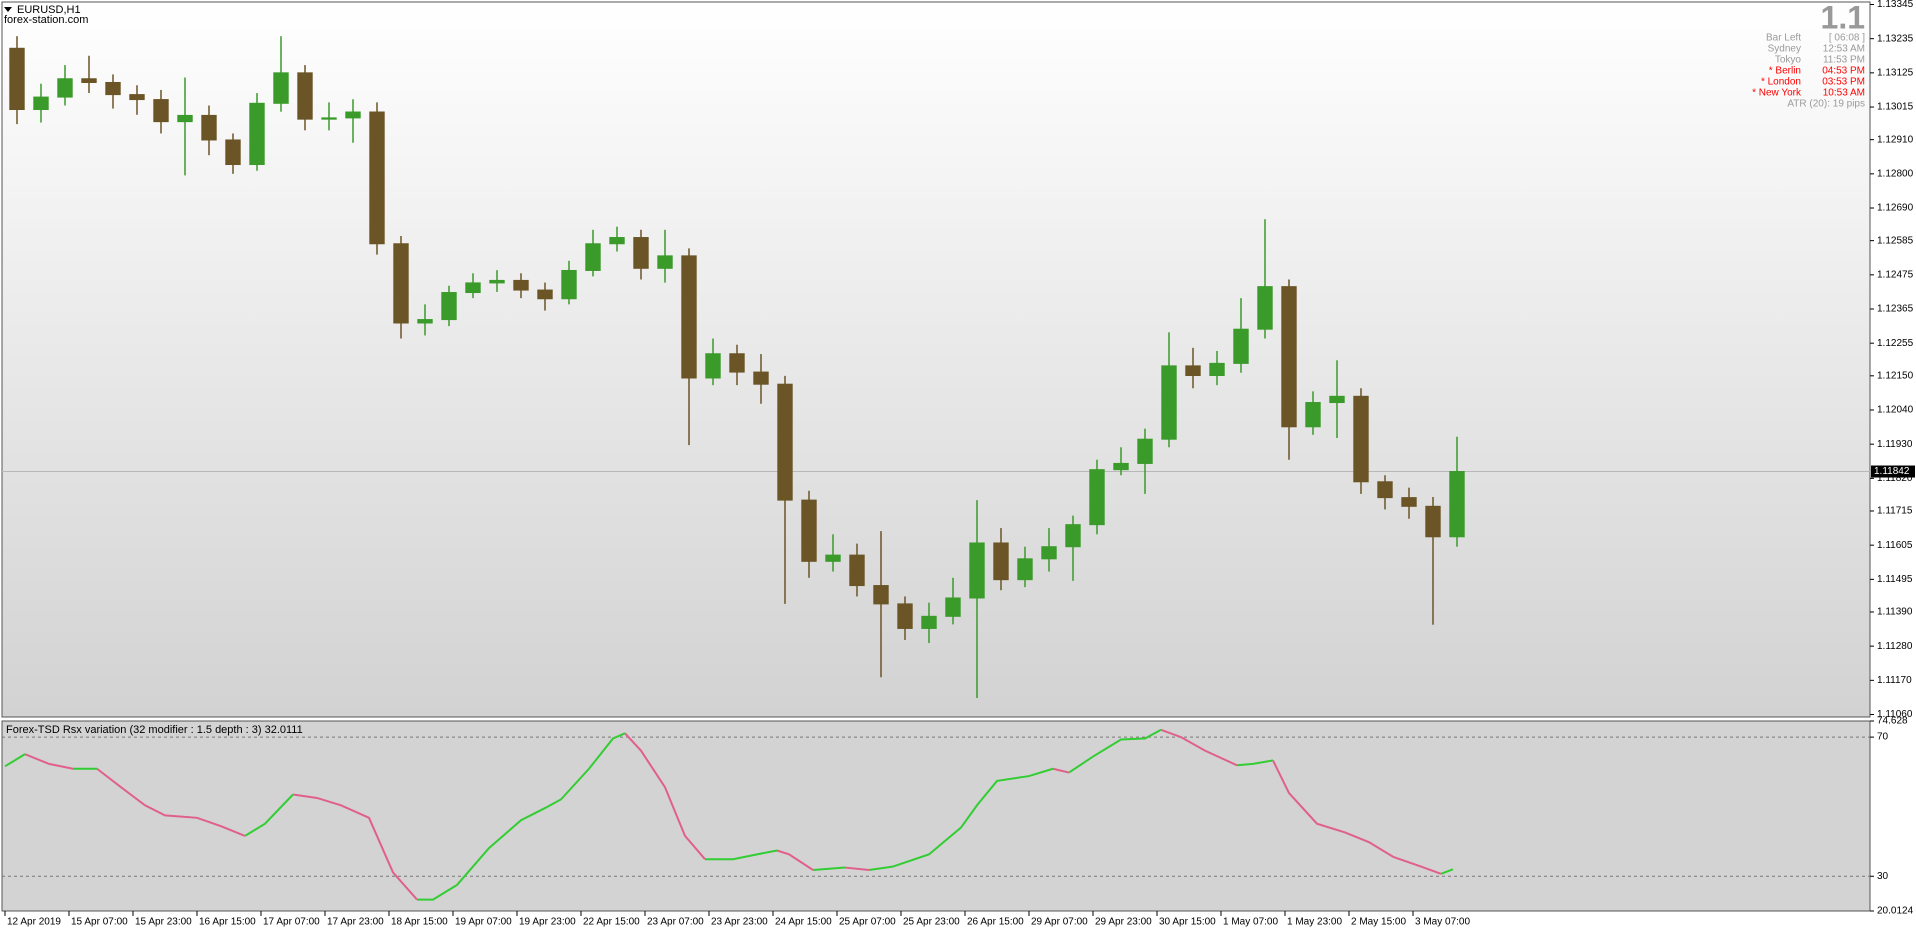 The width and height of the screenshot is (1916, 933). Describe the element at coordinates (1785, 71) in the screenshot. I see `info-label: * Berlin` at that location.